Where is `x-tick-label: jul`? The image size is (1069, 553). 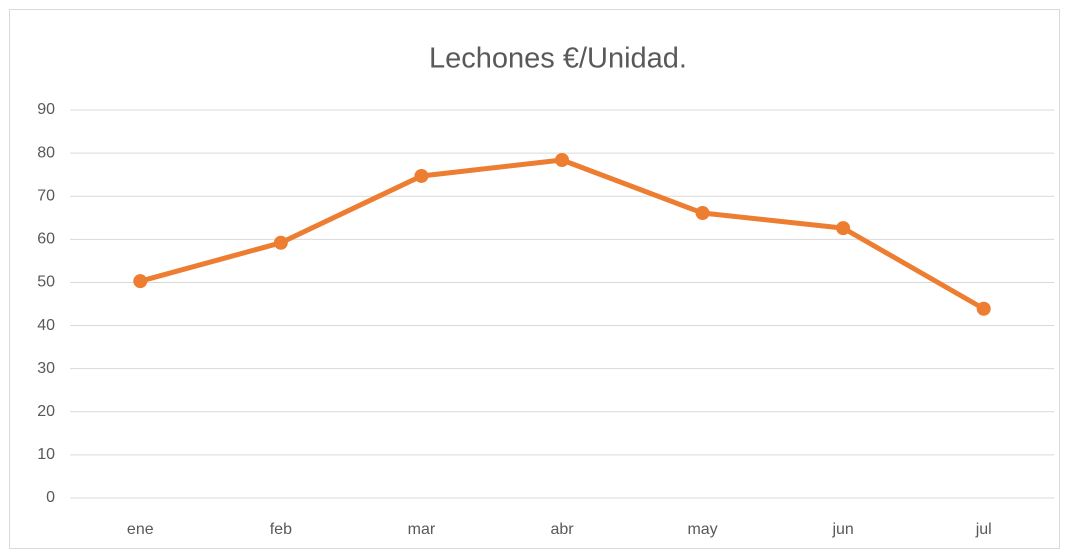
x-tick-label: jul is located at coordinates (983, 529).